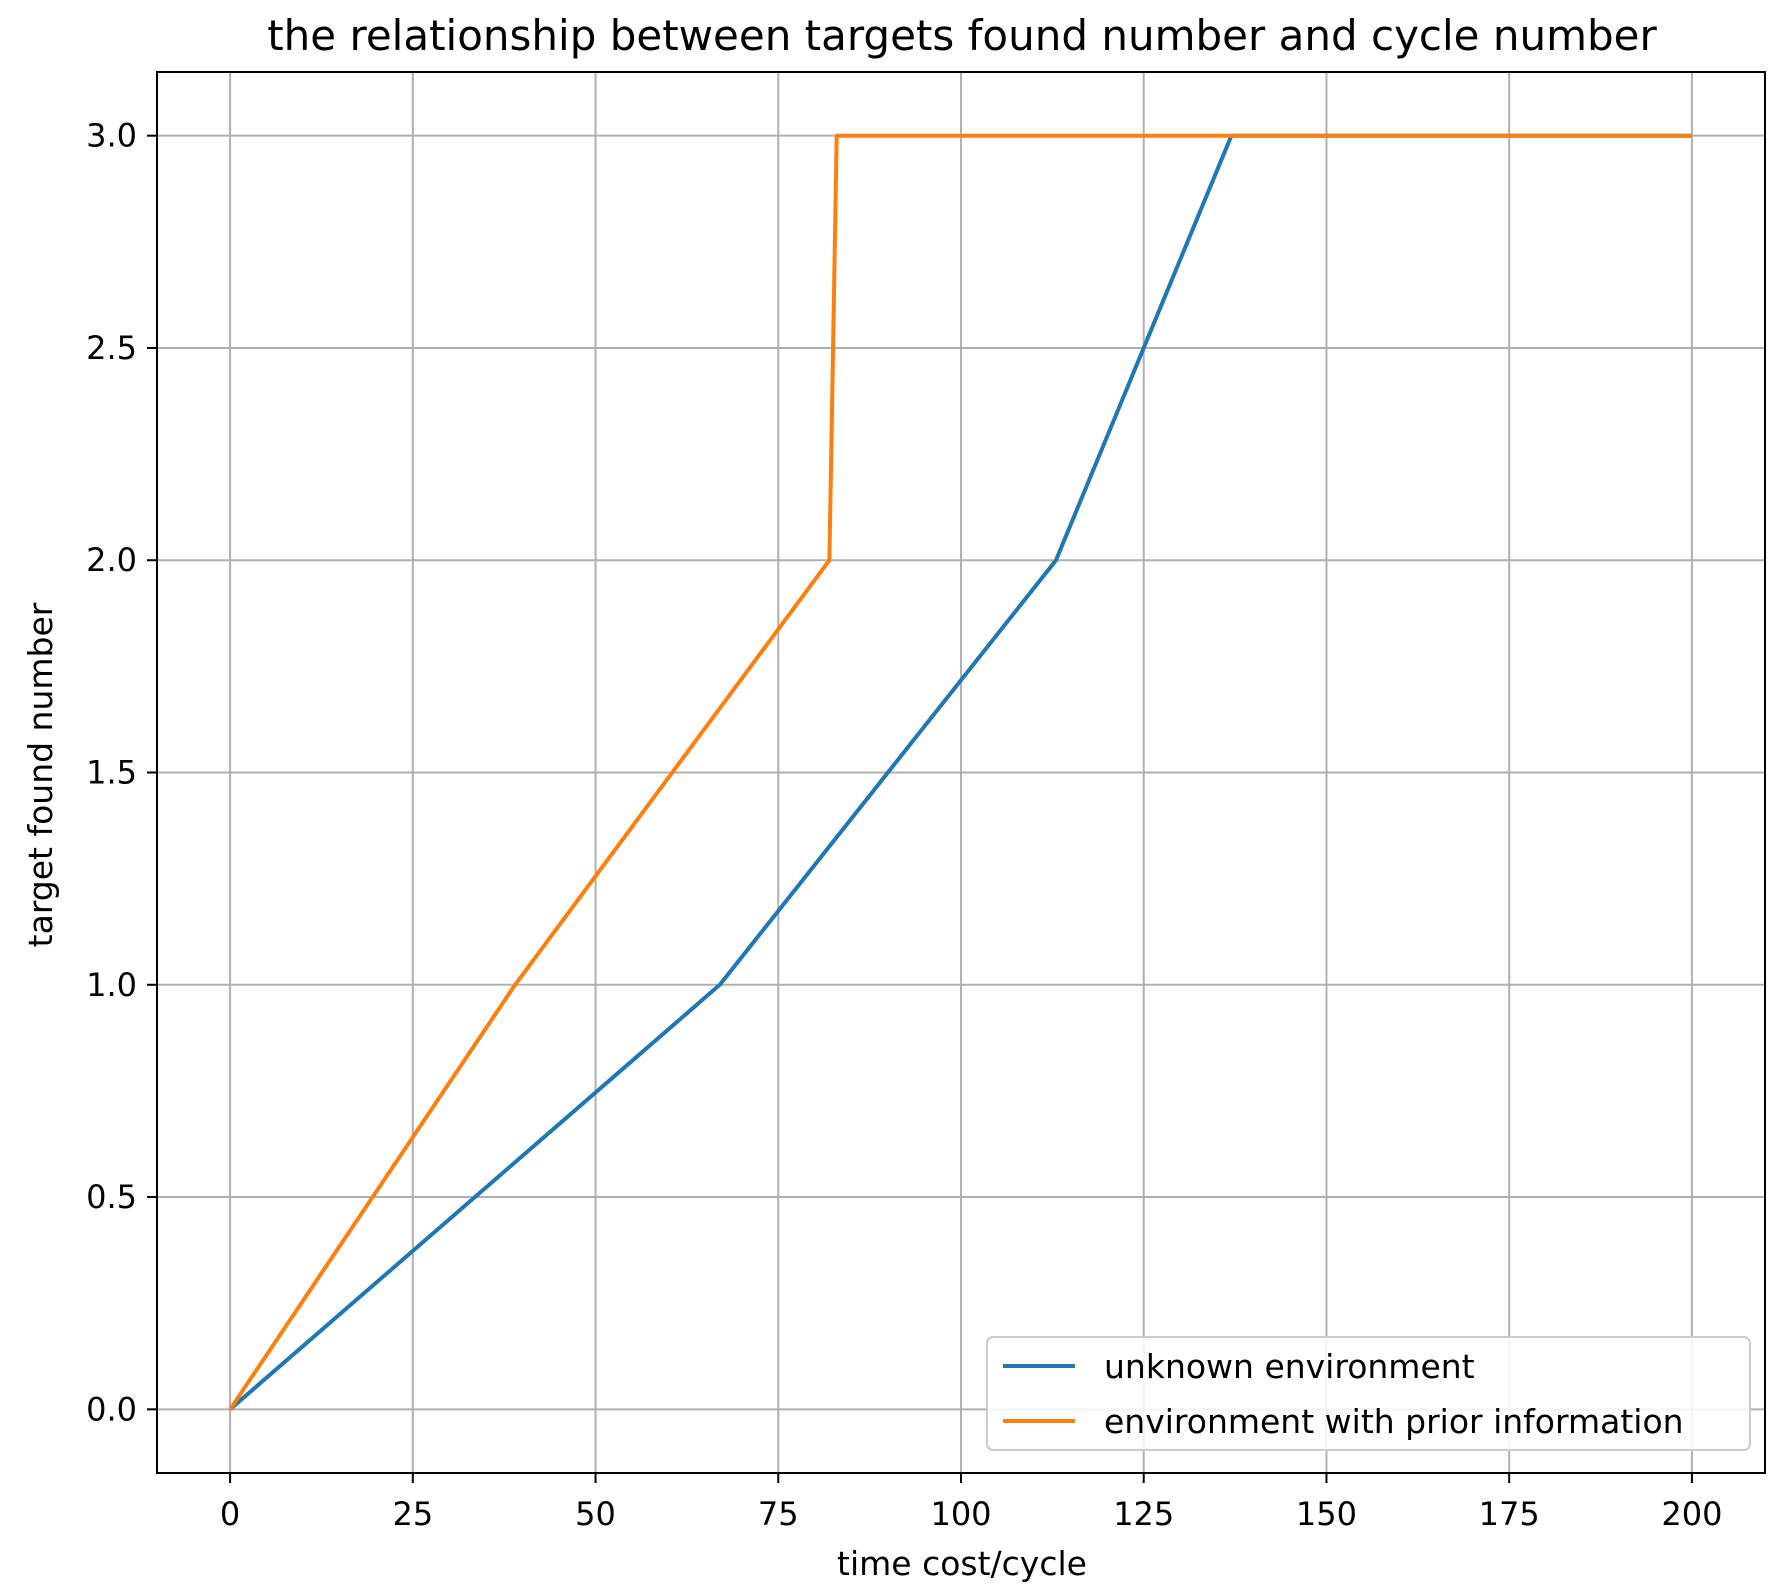  What do you see at coordinates (111, 348) in the screenshot?
I see `y-tick-label: 2.5` at bounding box center [111, 348].